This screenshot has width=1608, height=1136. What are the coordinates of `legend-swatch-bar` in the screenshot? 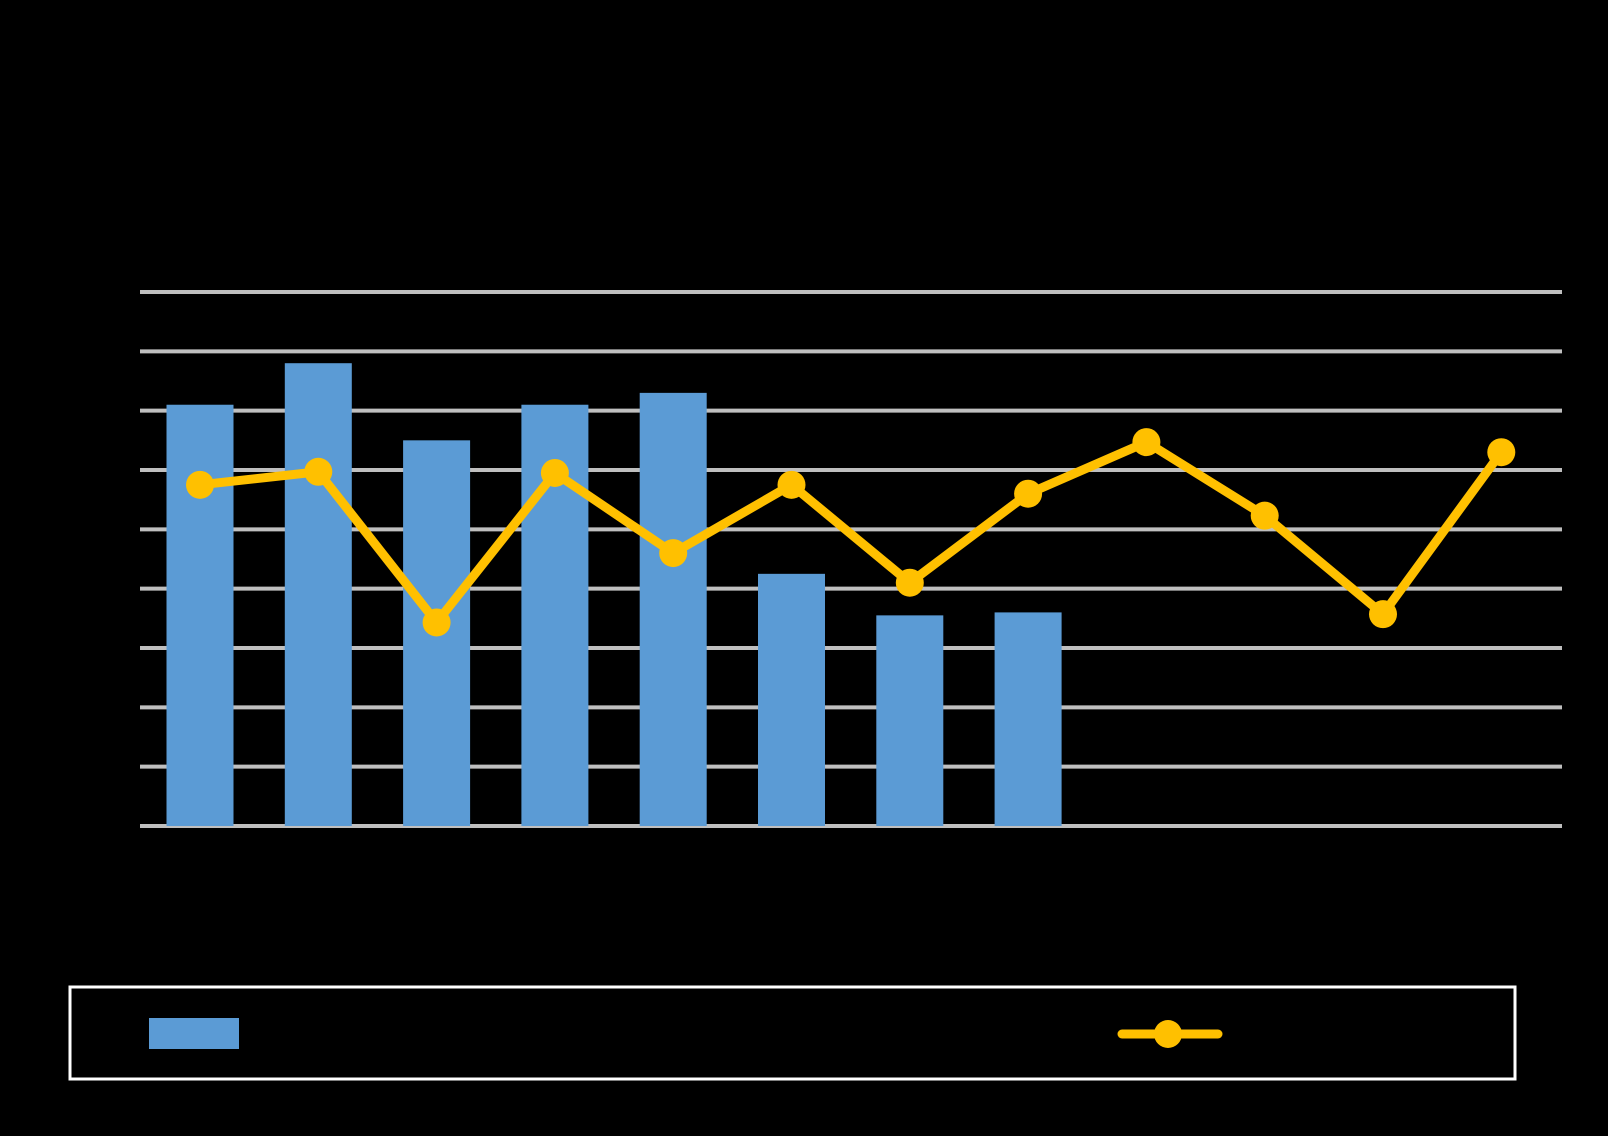 It's located at (194, 1033).